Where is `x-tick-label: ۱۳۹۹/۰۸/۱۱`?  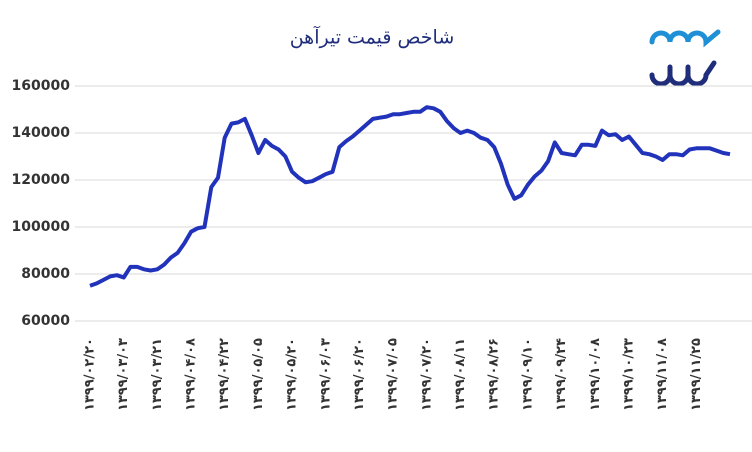 x-tick-label: ۱۳۹۹/۰۸/۱۱ is located at coordinates (460, 374).